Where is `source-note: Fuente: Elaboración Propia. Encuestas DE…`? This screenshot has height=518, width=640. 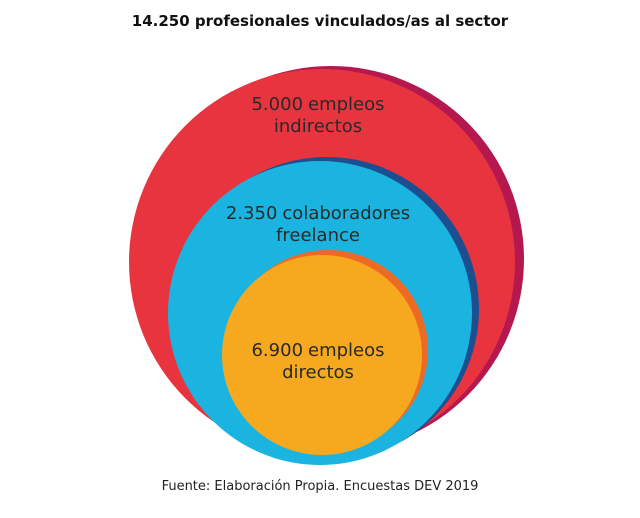 source-note: Fuente: Elaboración Propia. Encuestas DE… is located at coordinates (320, 486).